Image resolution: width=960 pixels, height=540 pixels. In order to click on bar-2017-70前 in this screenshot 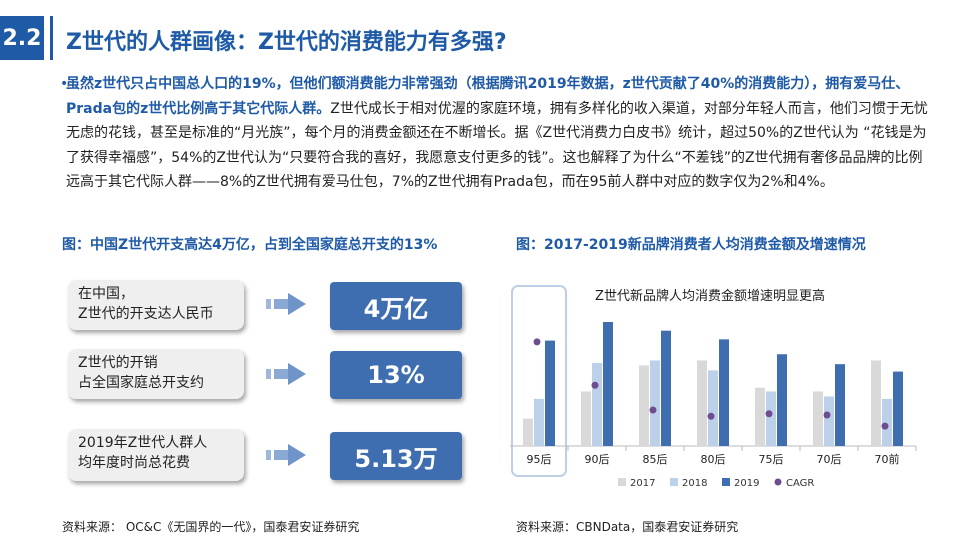, I will do `click(876, 403)`.